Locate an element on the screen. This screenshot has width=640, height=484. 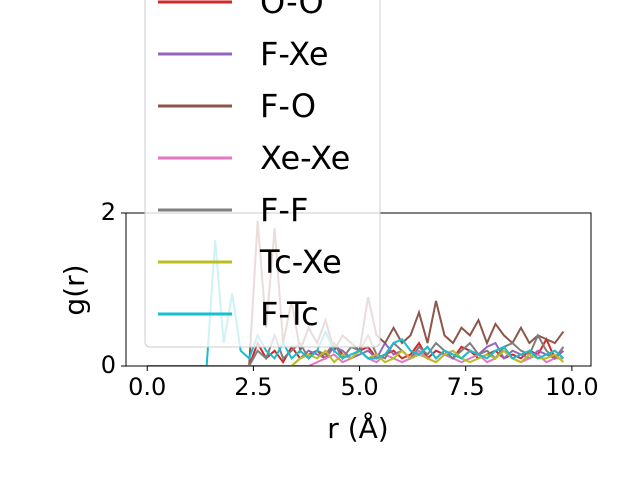
legend-label: F-F is located at coordinates (284, 210).